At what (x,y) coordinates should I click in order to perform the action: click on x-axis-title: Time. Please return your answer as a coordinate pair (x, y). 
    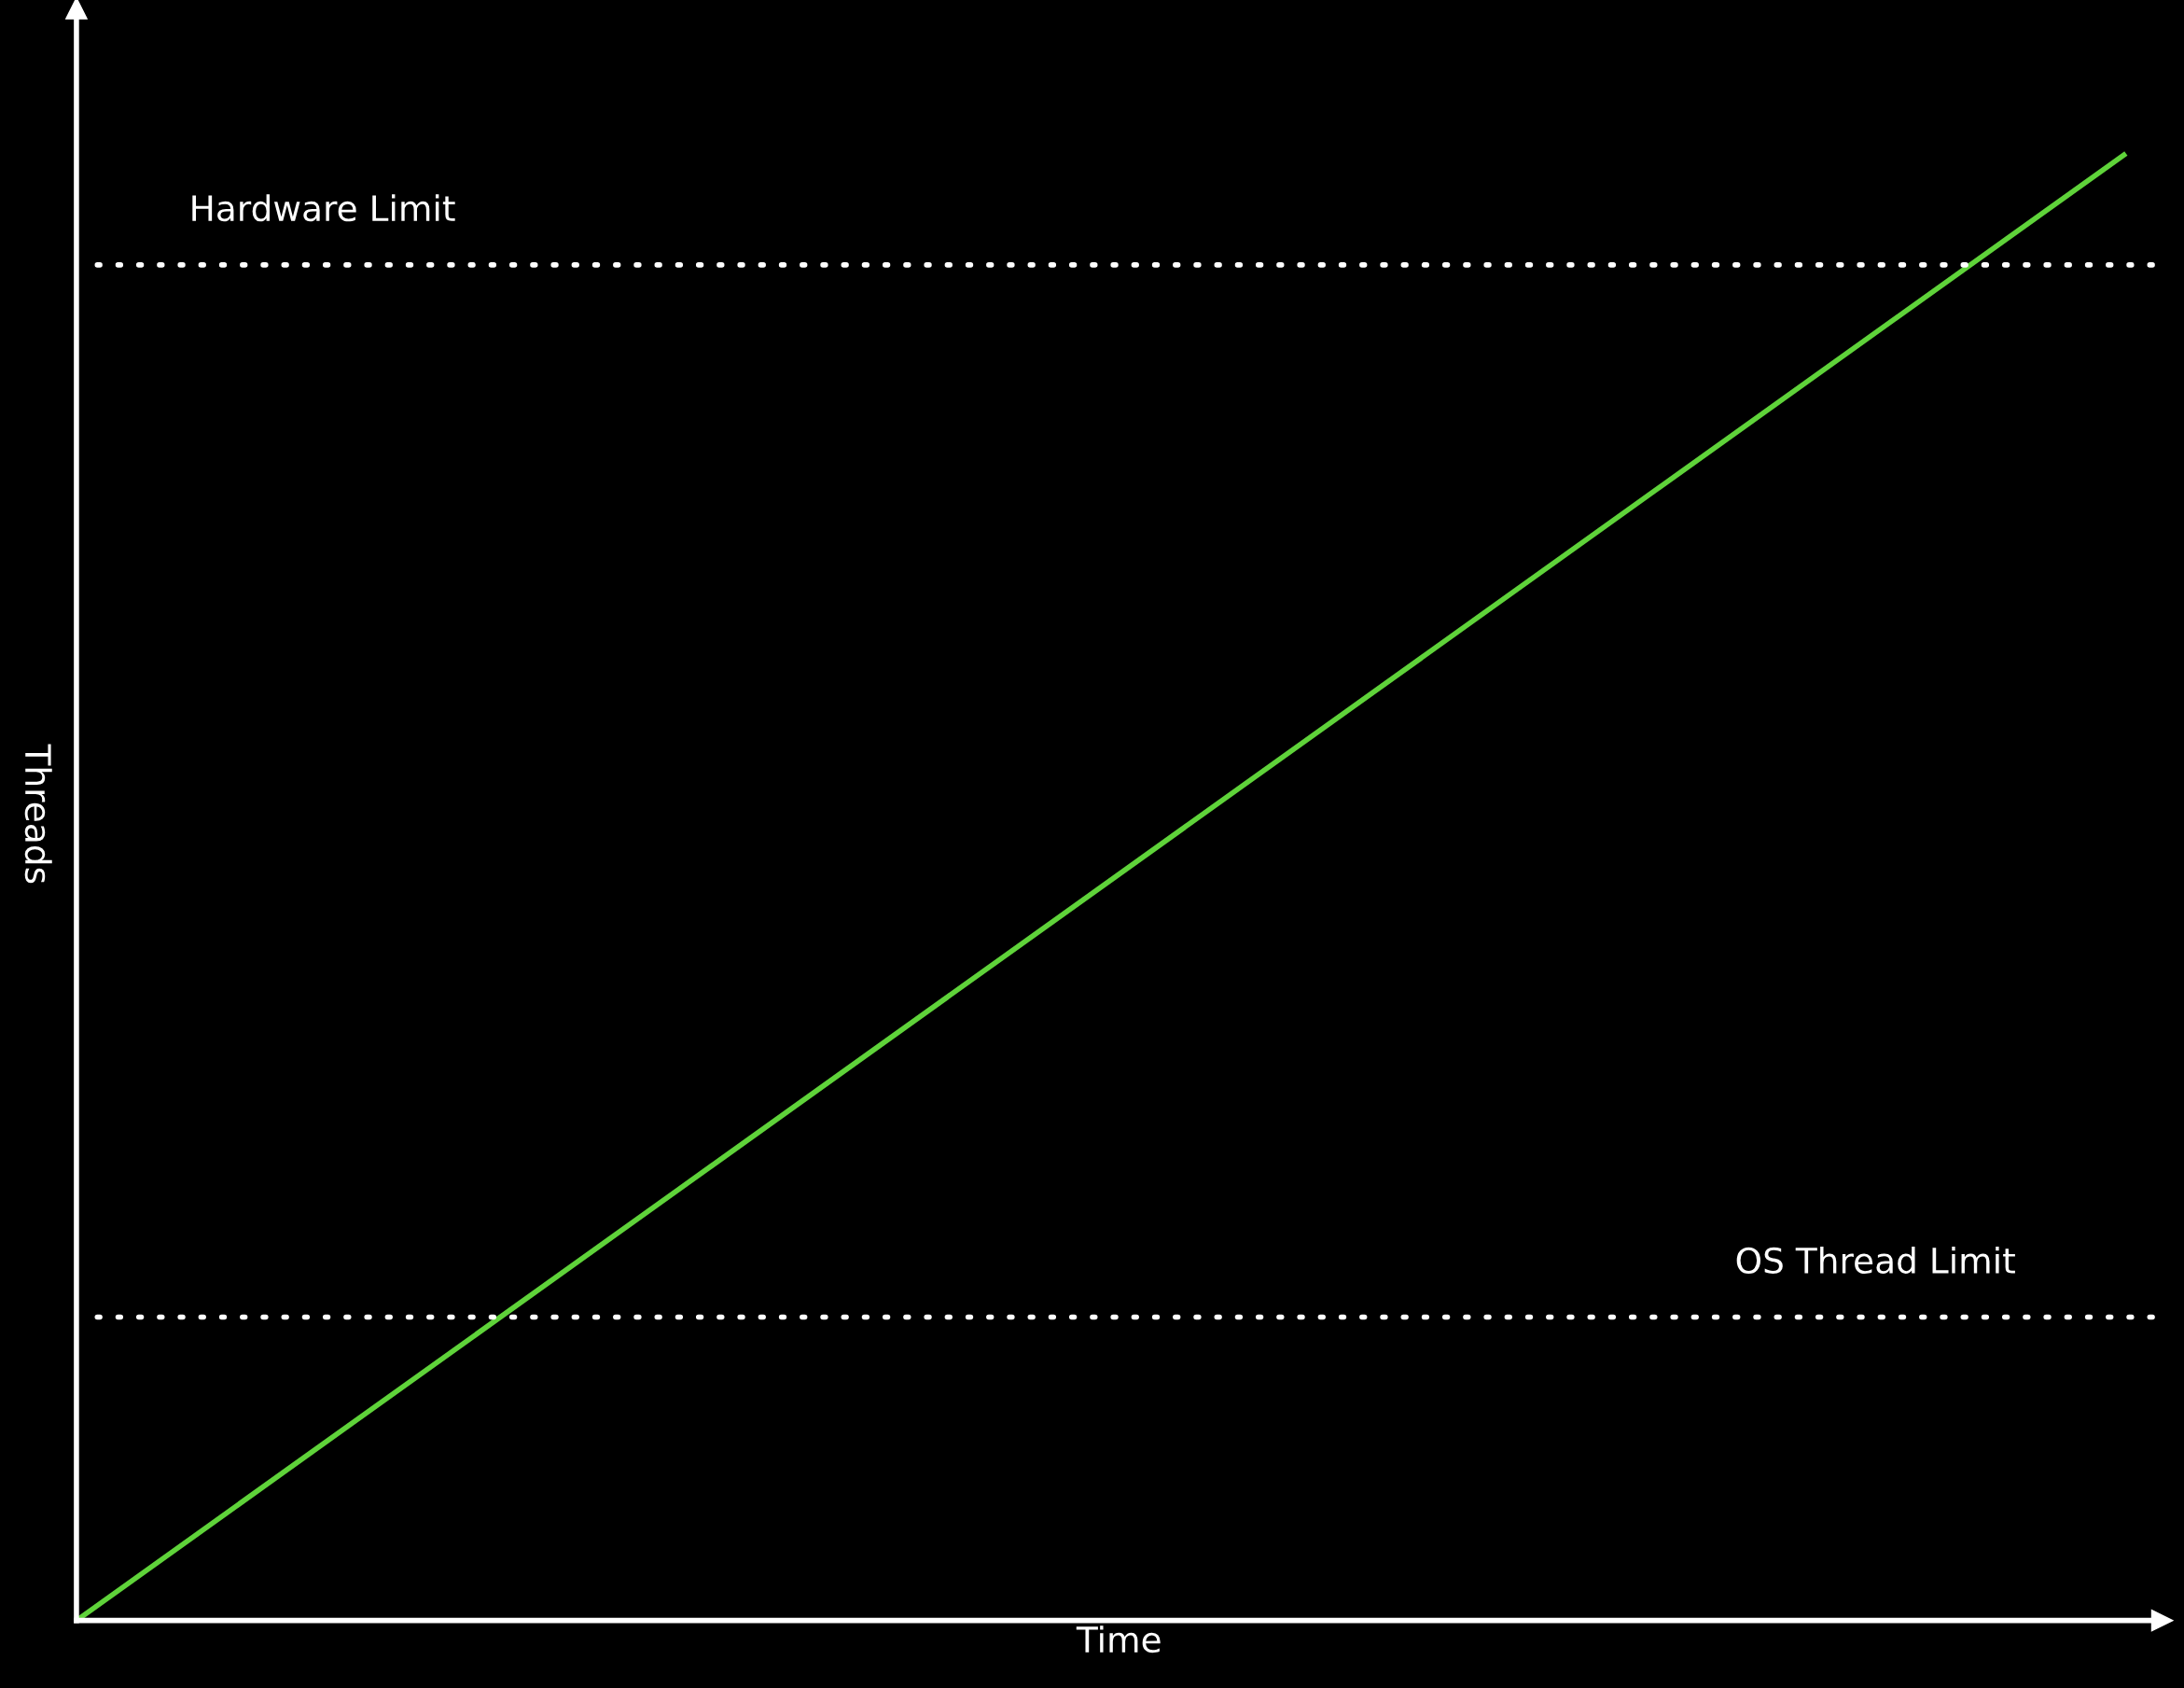
    Looking at the image, I should click on (1118, 1639).